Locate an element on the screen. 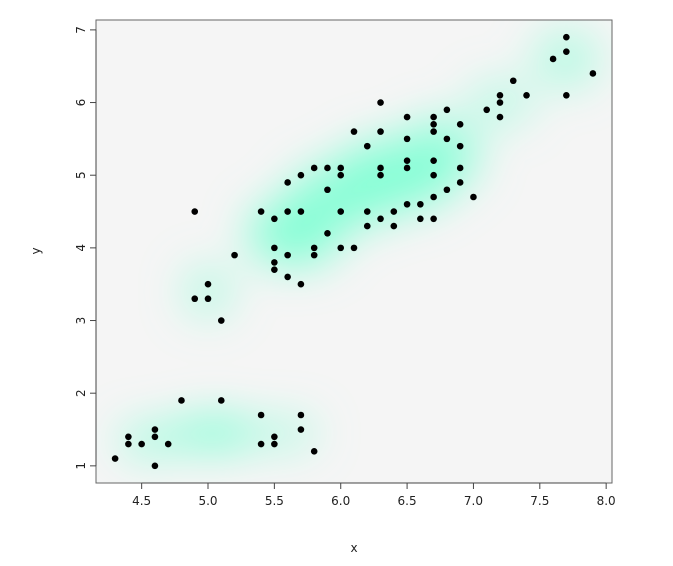 This screenshot has width=673, height=566. y-tick-label: 6 is located at coordinates (81, 103).